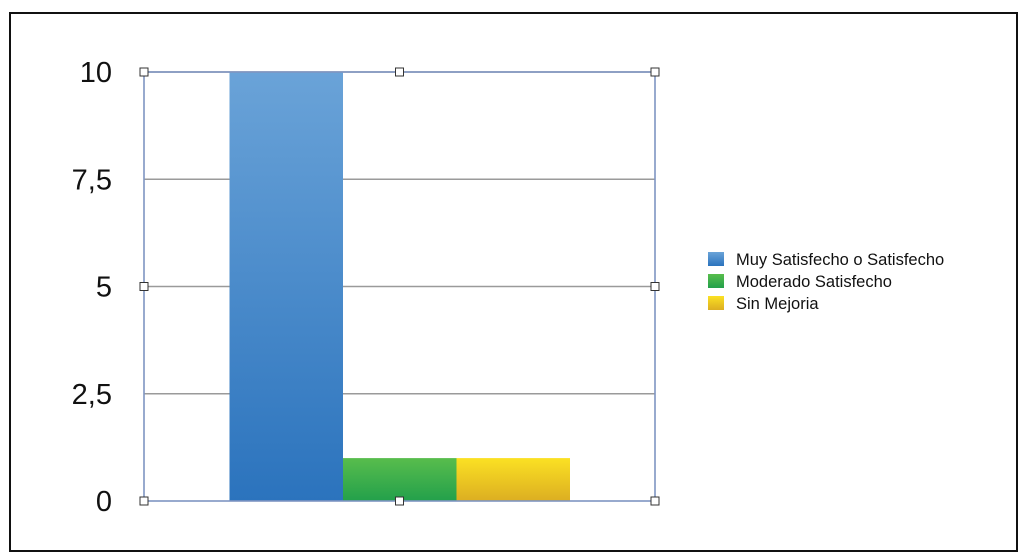  I want to click on y-tick-label: 2,5, so click(92, 395).